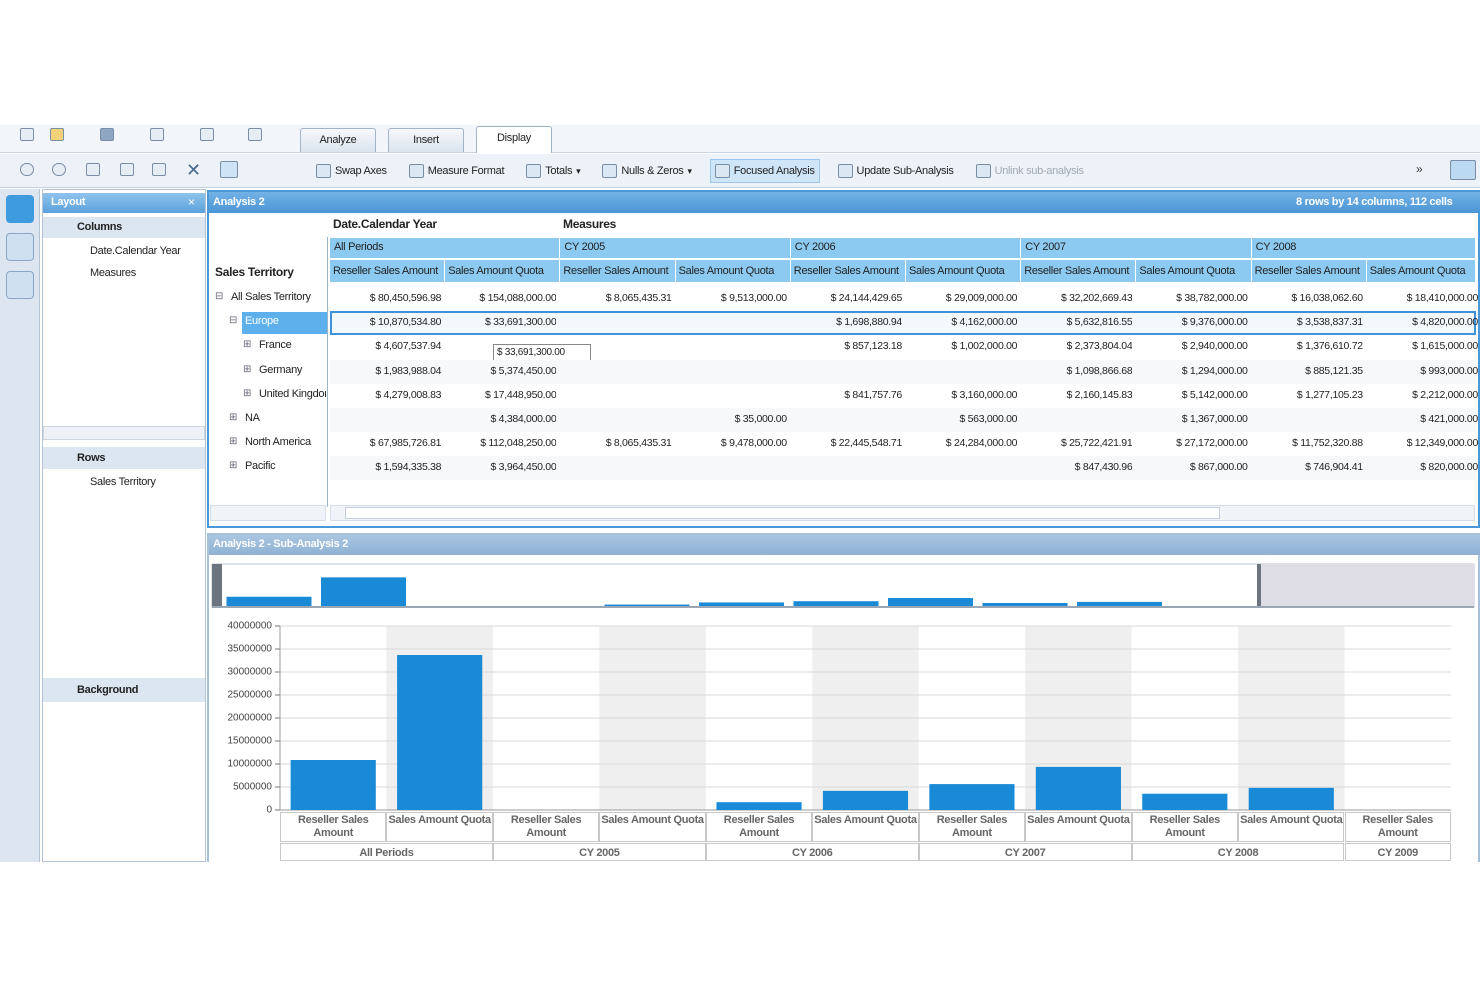 The image size is (1480, 987). Describe the element at coordinates (408, 394) in the screenshot. I see `cell-value: $ 4,279,008.83` at that location.